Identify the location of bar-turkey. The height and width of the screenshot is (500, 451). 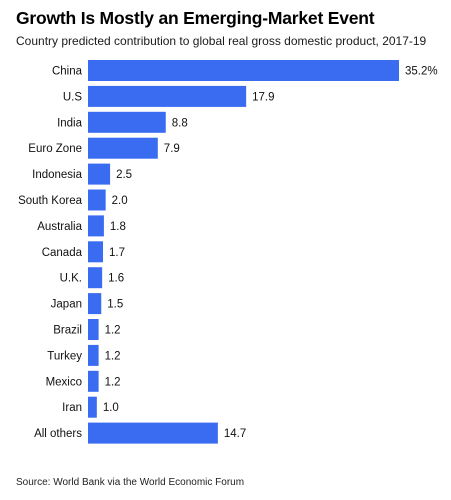
(93, 355).